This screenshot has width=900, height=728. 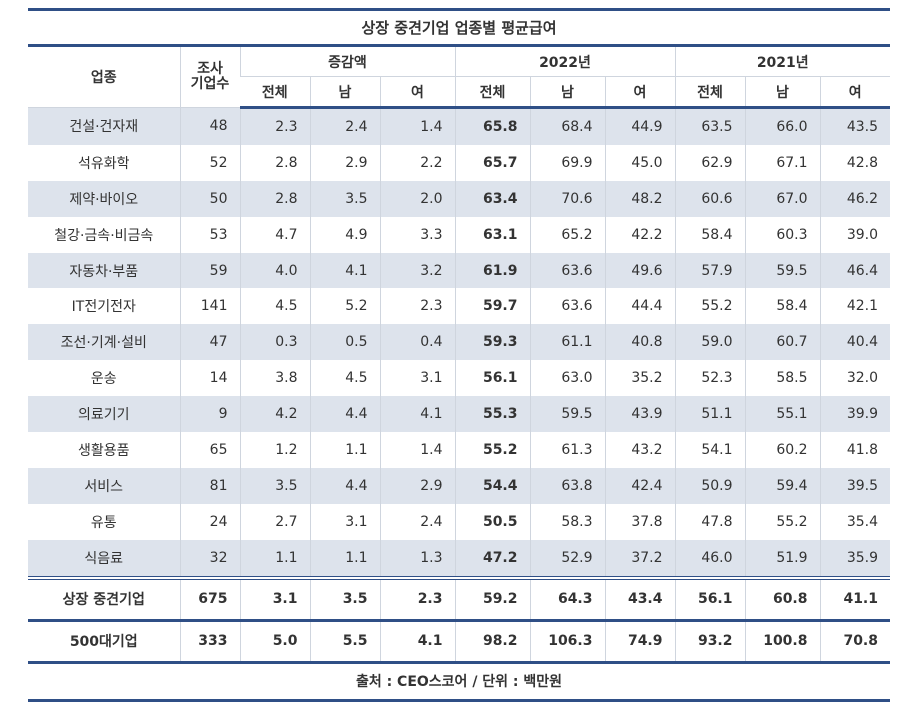 I want to click on industry-cell: 상장 중견기업, so click(x=104, y=598).